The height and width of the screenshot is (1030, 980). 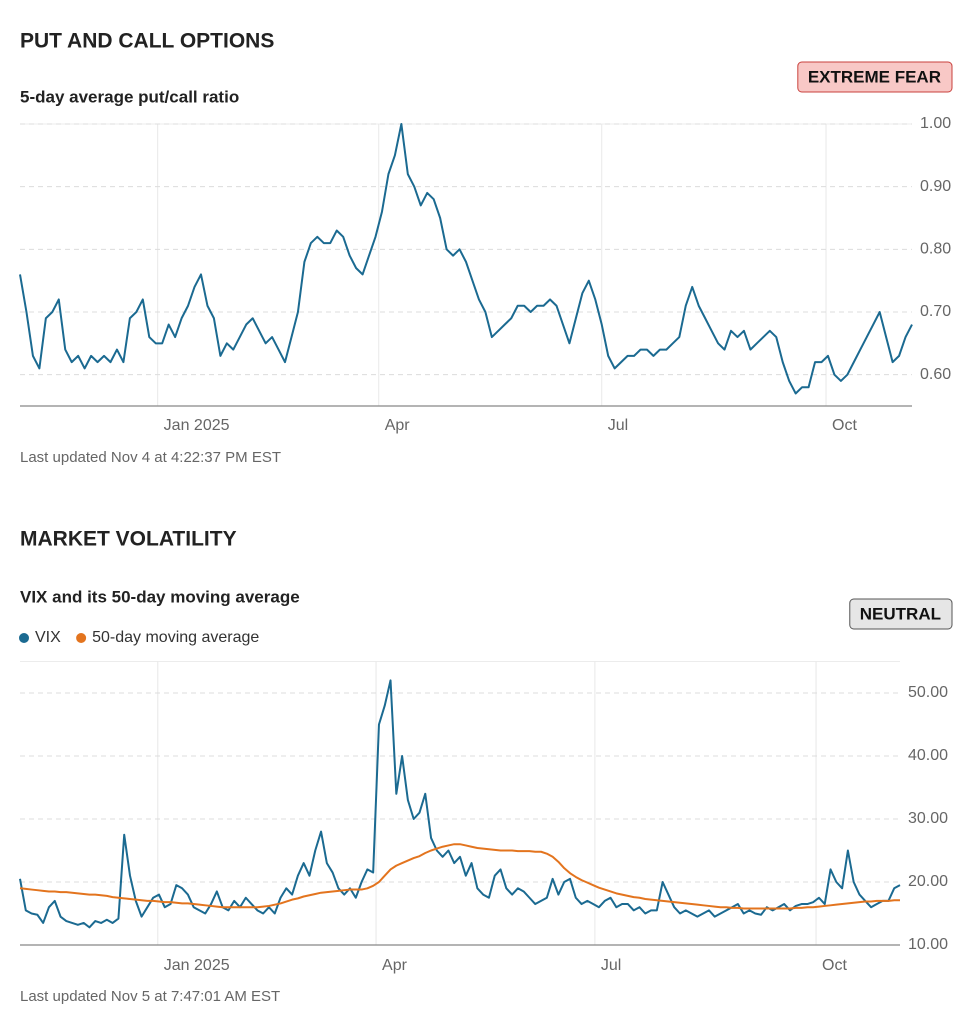 I want to click on legend-label: VIX, so click(x=48, y=637).